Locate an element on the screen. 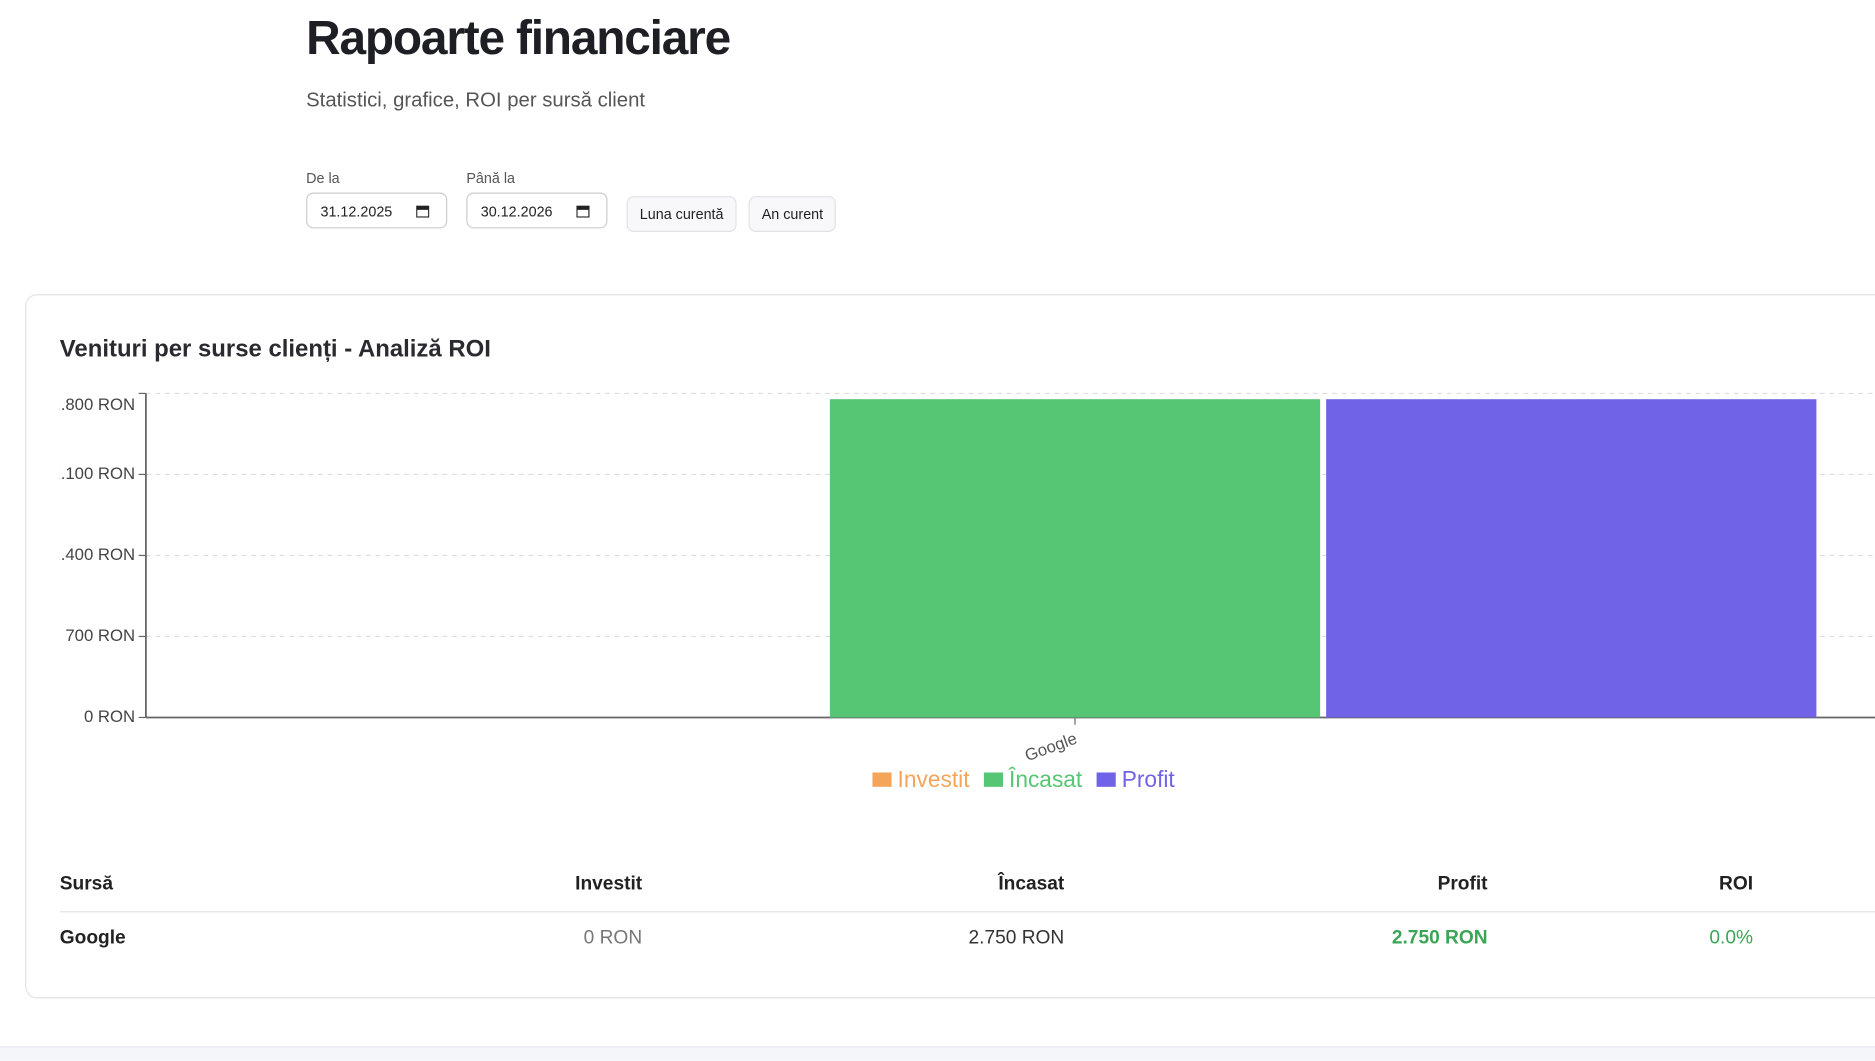 This screenshot has width=1875, height=1061. x-tick-label: Google is located at coordinates (1050, 747).